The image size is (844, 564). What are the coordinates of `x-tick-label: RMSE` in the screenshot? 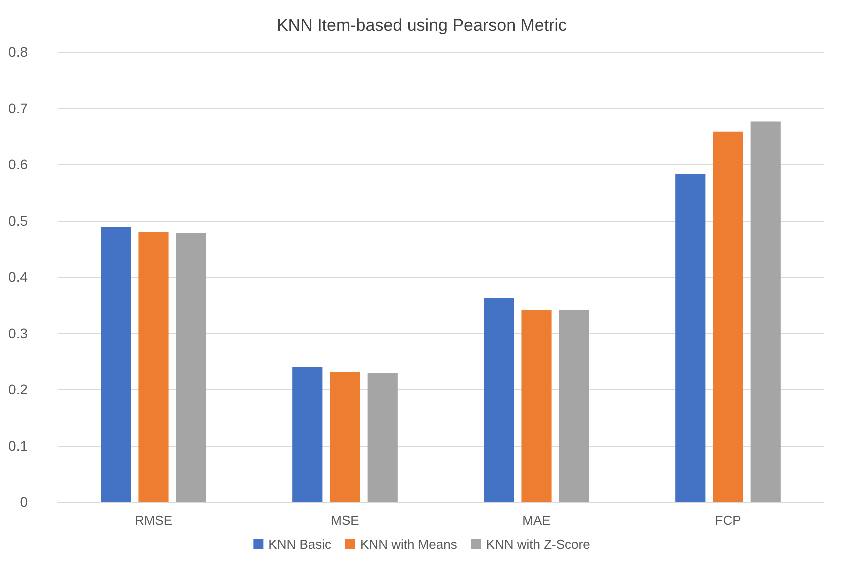 It's located at (153, 520).